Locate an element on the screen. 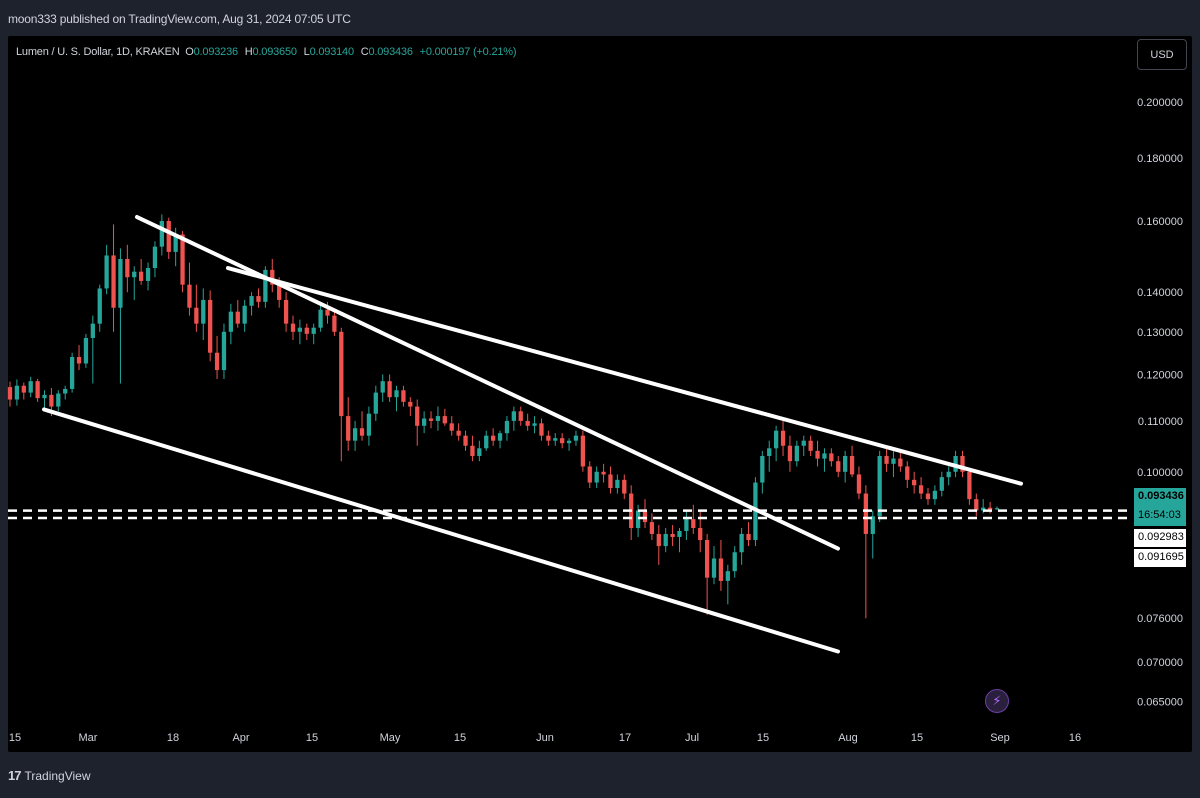  close-value: 0.093436 is located at coordinates (390, 52).